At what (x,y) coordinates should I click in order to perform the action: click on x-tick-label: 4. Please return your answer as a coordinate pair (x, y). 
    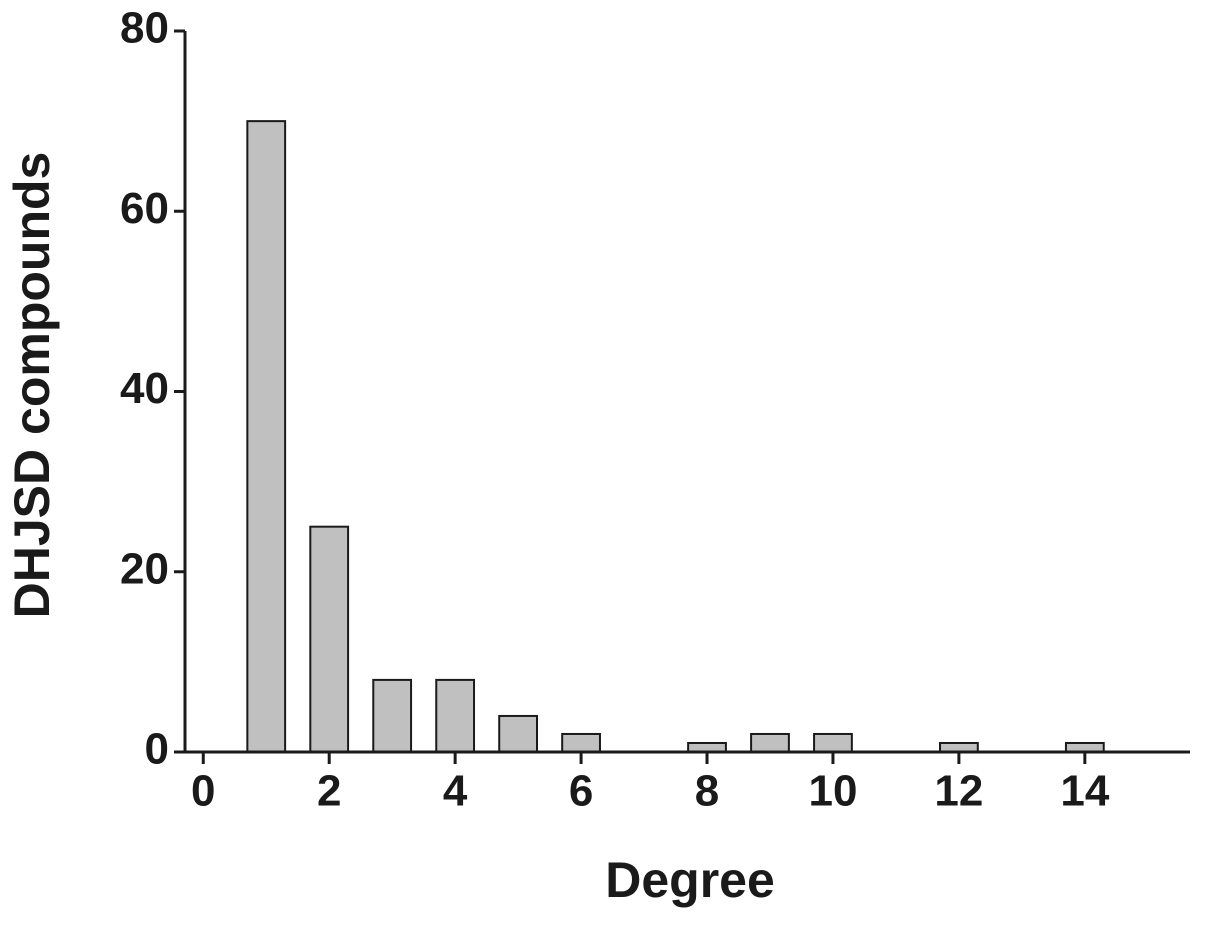
    Looking at the image, I should click on (455, 791).